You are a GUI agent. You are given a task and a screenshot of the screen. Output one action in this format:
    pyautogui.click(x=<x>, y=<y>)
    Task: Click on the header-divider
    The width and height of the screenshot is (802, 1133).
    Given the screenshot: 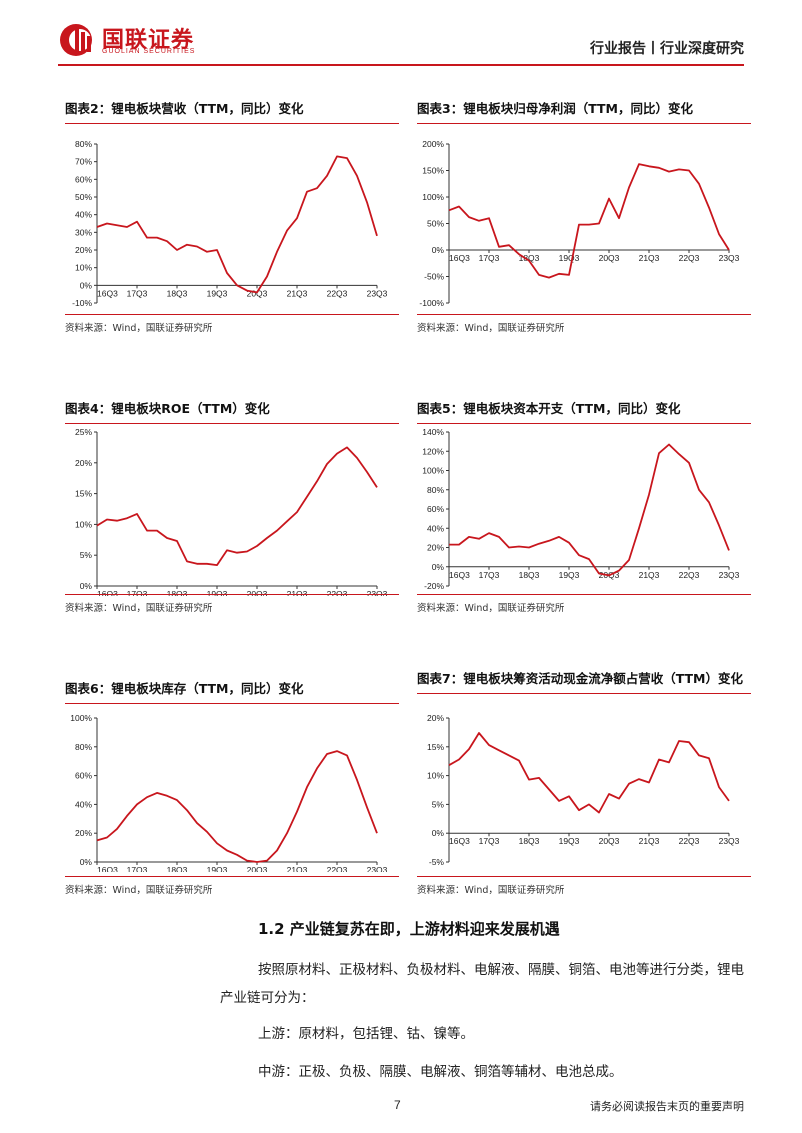 What is the action you would take?
    pyautogui.click(x=401, y=65)
    